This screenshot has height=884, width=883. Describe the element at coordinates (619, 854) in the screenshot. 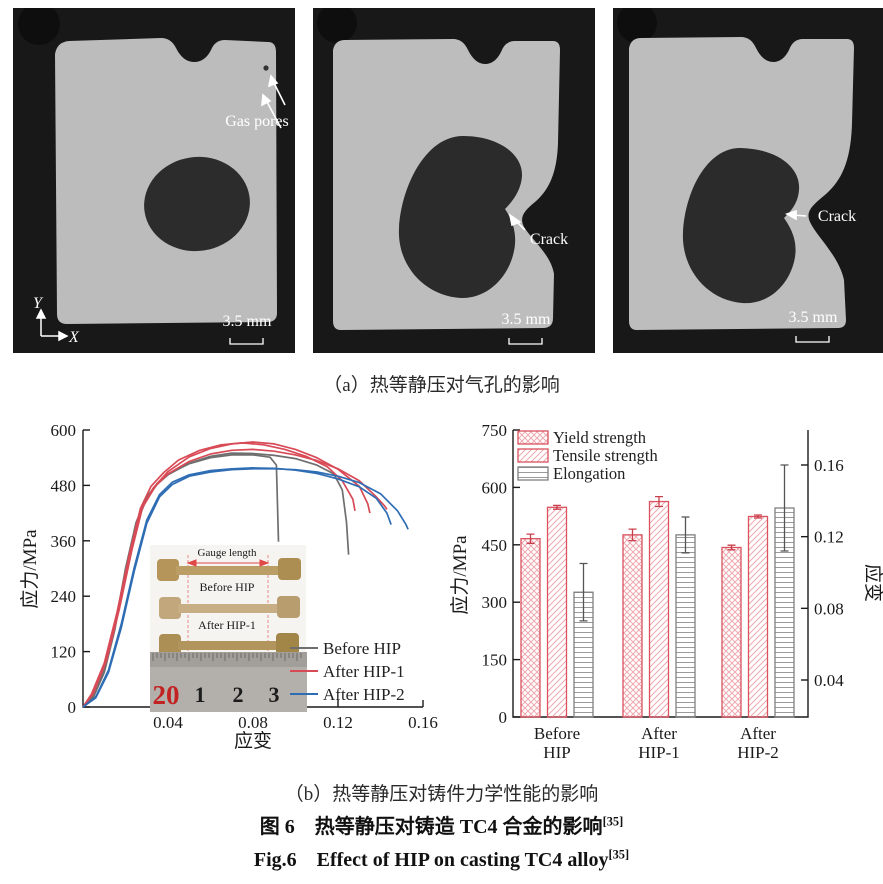

I see `caption-english-ref: [35]` at that location.